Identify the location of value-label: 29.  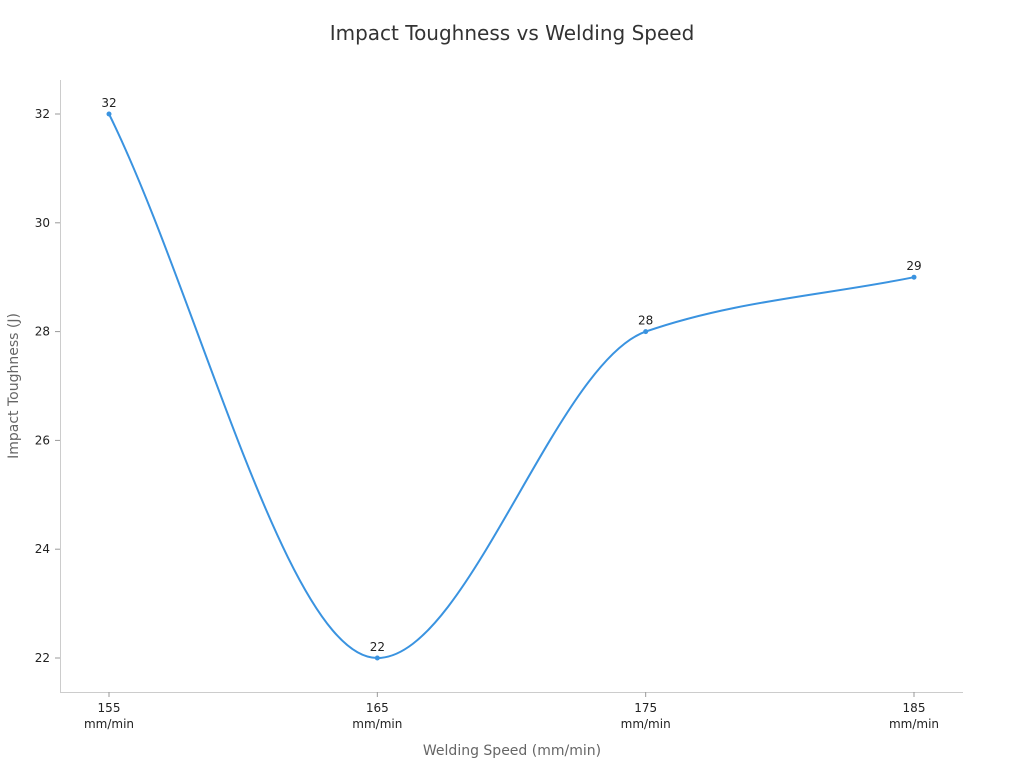
(913, 266).